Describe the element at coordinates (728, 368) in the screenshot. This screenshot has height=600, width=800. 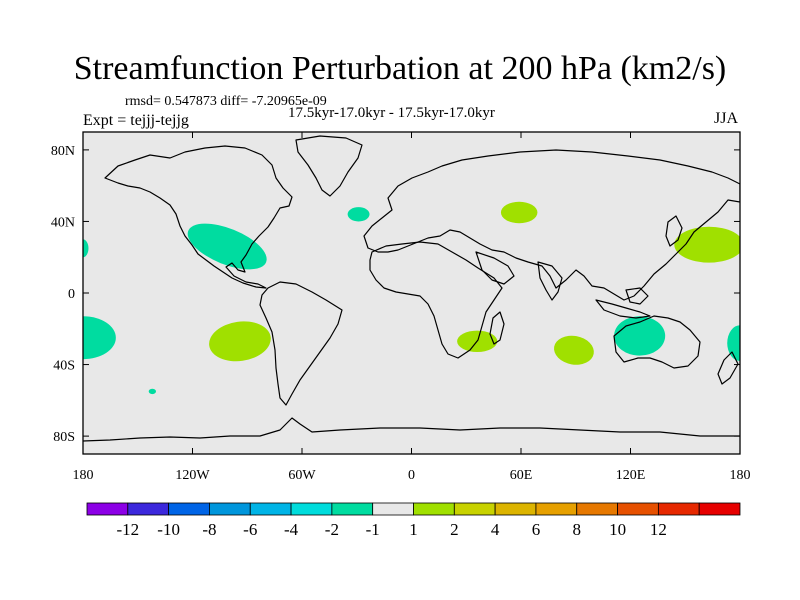
I see `coast-new-zealand` at that location.